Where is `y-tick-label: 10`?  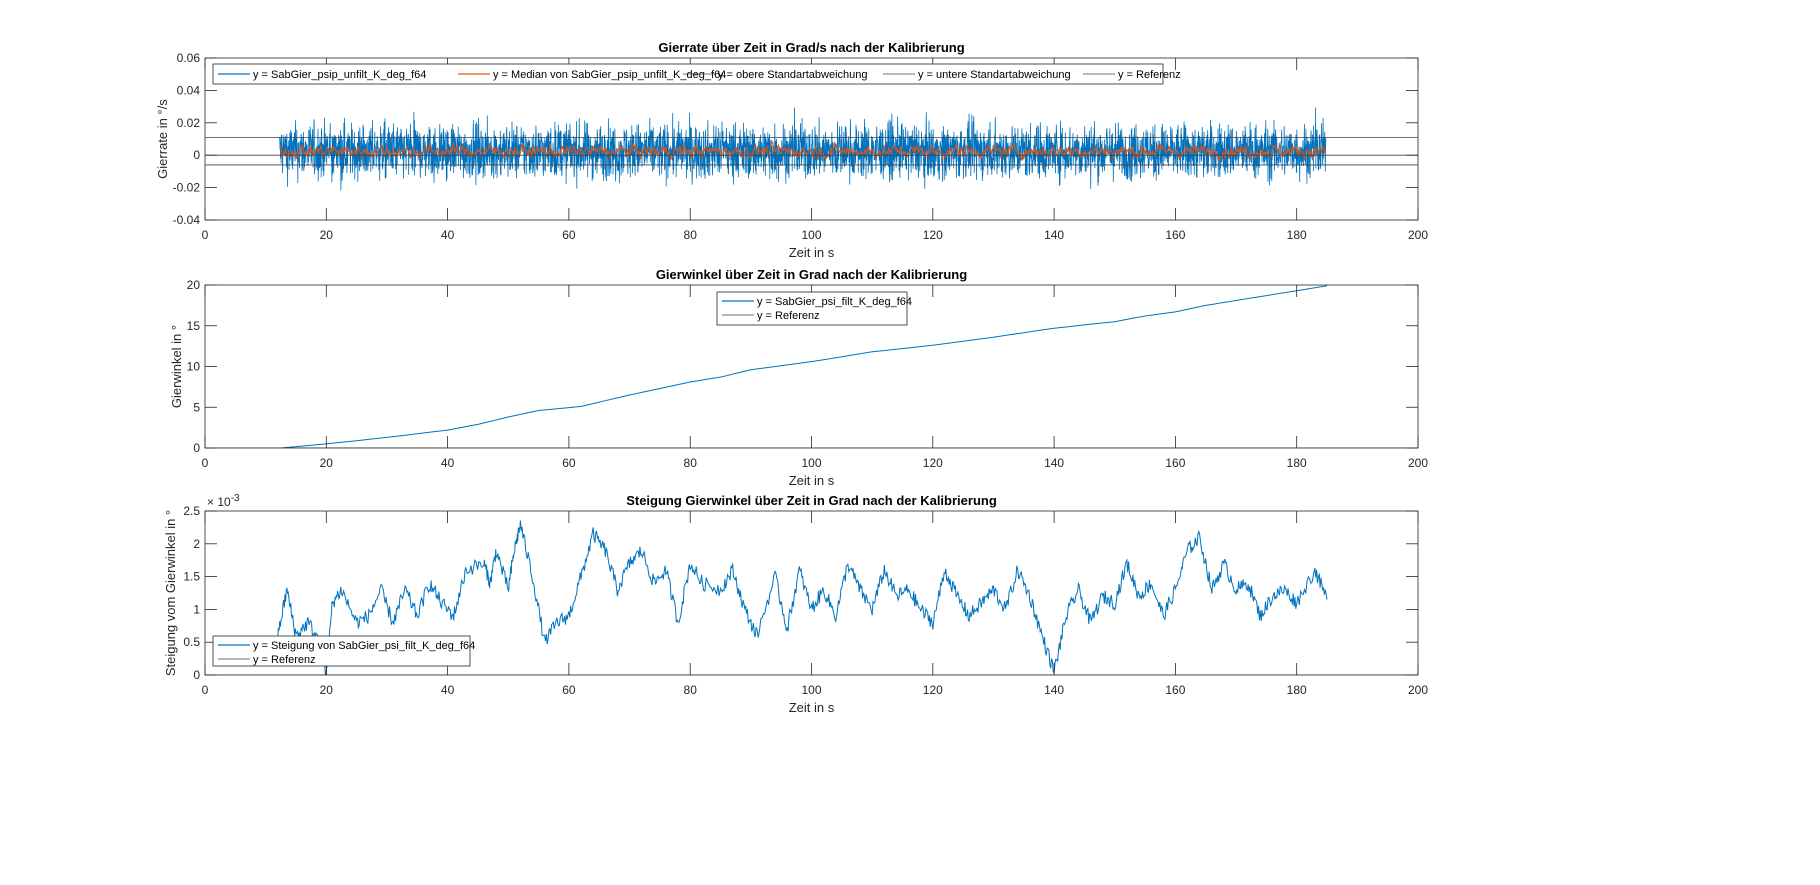 y-tick-label: 10 is located at coordinates (194, 367).